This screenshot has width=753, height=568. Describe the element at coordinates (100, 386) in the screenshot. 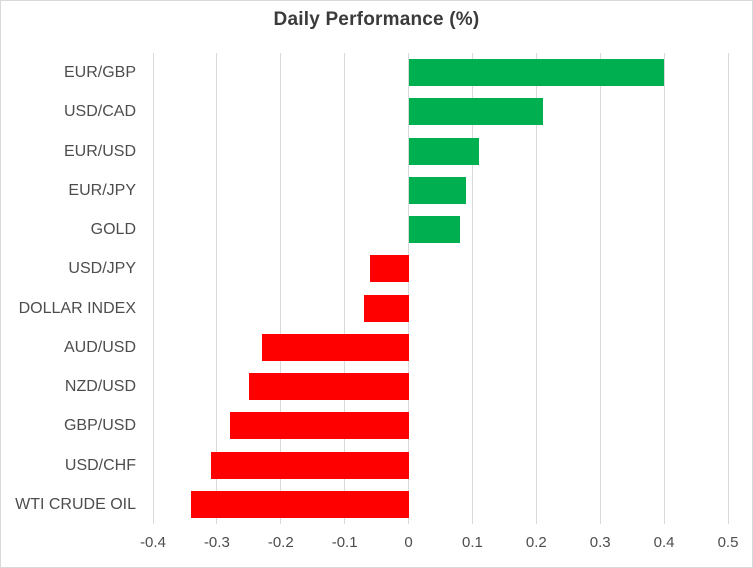

I see `category-label: NZD/USD` at that location.